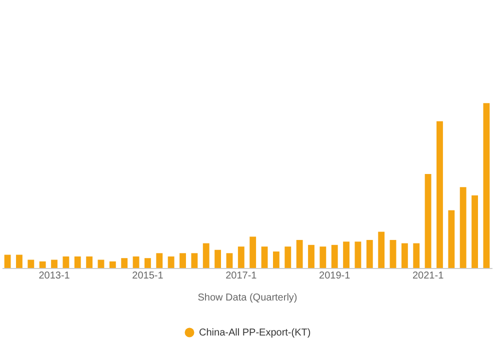  Describe the element at coordinates (248, 298) in the screenshot. I see `x-axis-title: Show Data (Quarterly)` at that location.